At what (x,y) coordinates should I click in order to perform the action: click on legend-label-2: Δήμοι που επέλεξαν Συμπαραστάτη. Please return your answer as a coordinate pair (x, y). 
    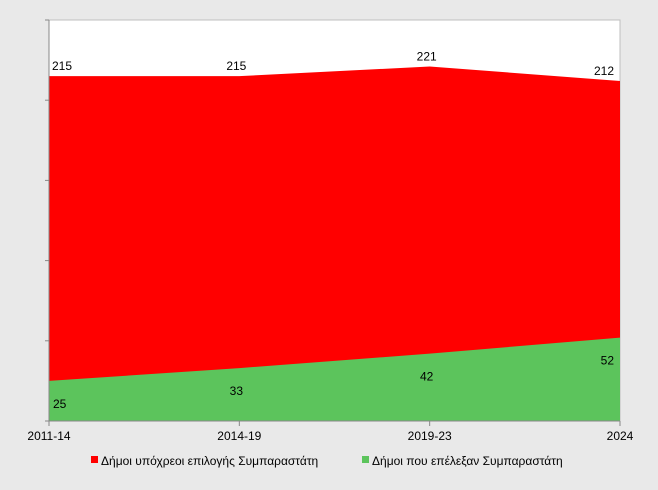
    Looking at the image, I should click on (467, 461).